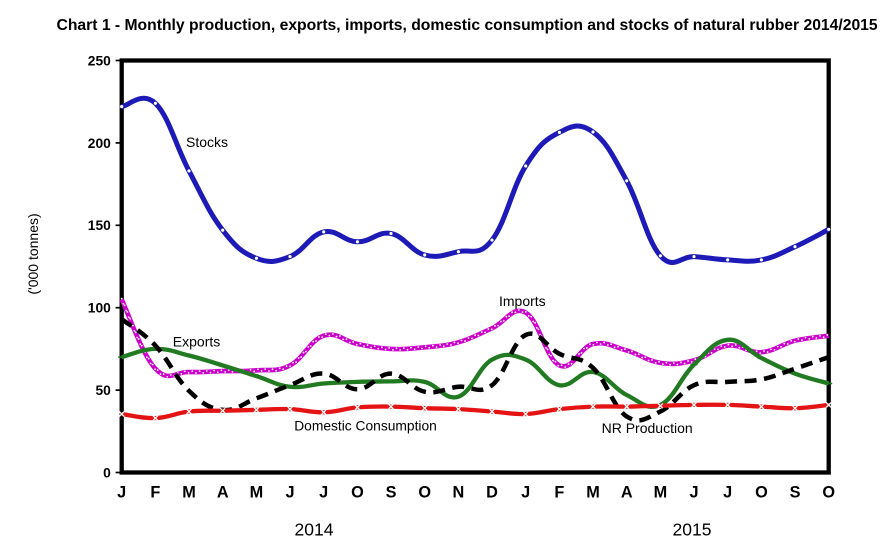  I want to click on svg-text: N, so click(459, 493).